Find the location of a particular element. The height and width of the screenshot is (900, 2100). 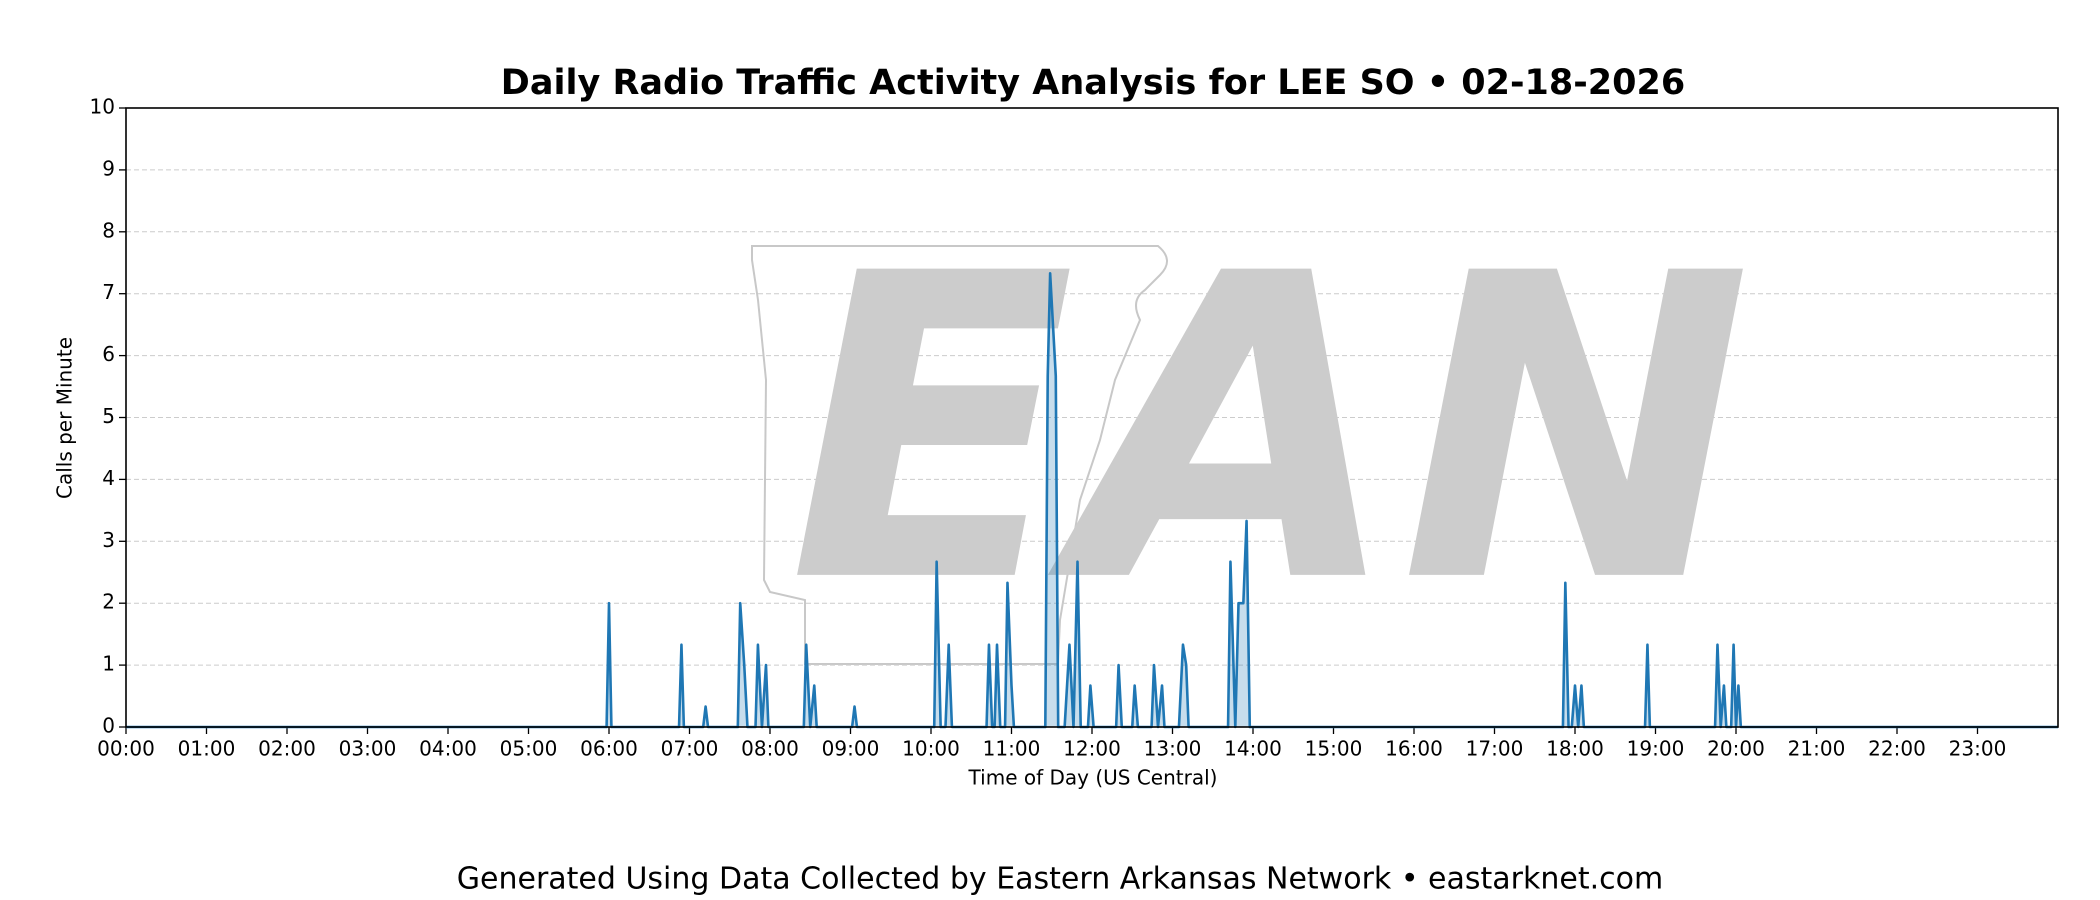

x-tick-label: 00:00 is located at coordinates (126, 749).